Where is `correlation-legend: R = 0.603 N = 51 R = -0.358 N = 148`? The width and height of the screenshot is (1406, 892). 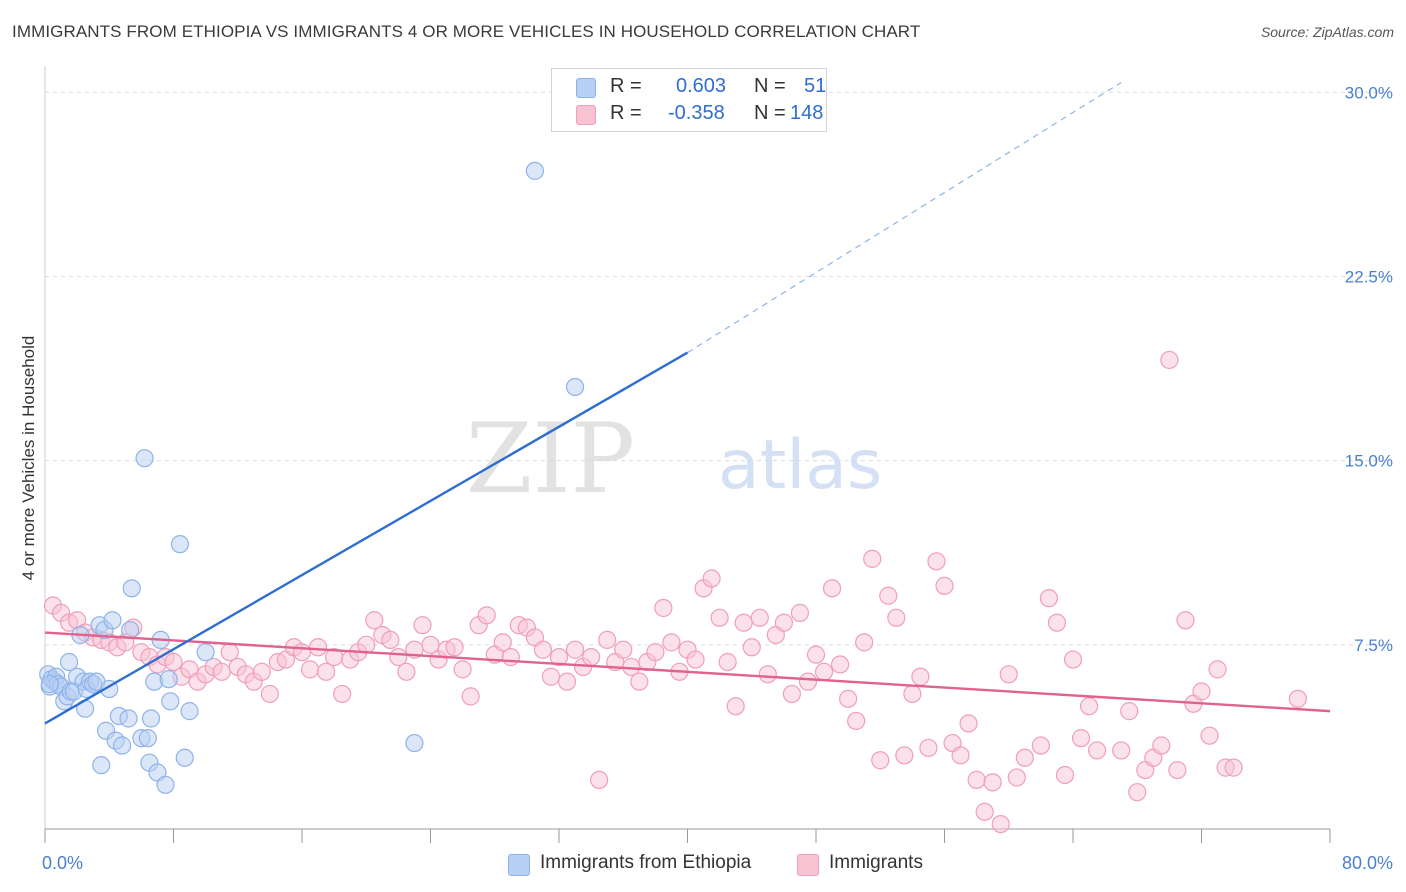 correlation-legend: R = 0.603 N = 51 R = -0.358 N = 148 is located at coordinates (689, 100).